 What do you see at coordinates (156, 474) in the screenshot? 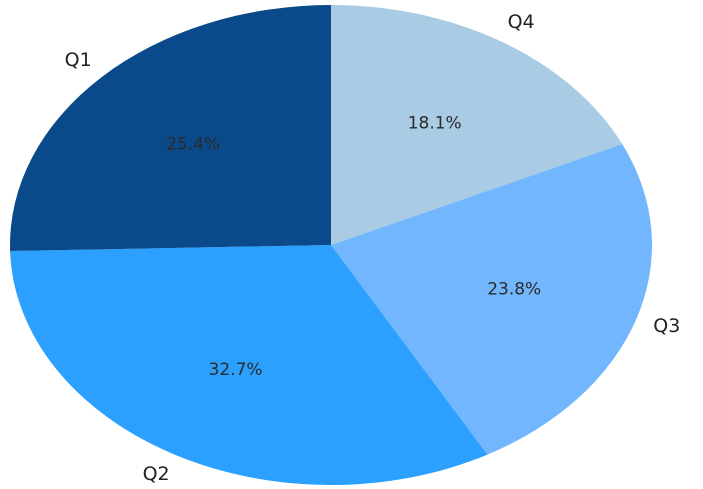
I see `pie-category-label-q2: Q2` at bounding box center [156, 474].